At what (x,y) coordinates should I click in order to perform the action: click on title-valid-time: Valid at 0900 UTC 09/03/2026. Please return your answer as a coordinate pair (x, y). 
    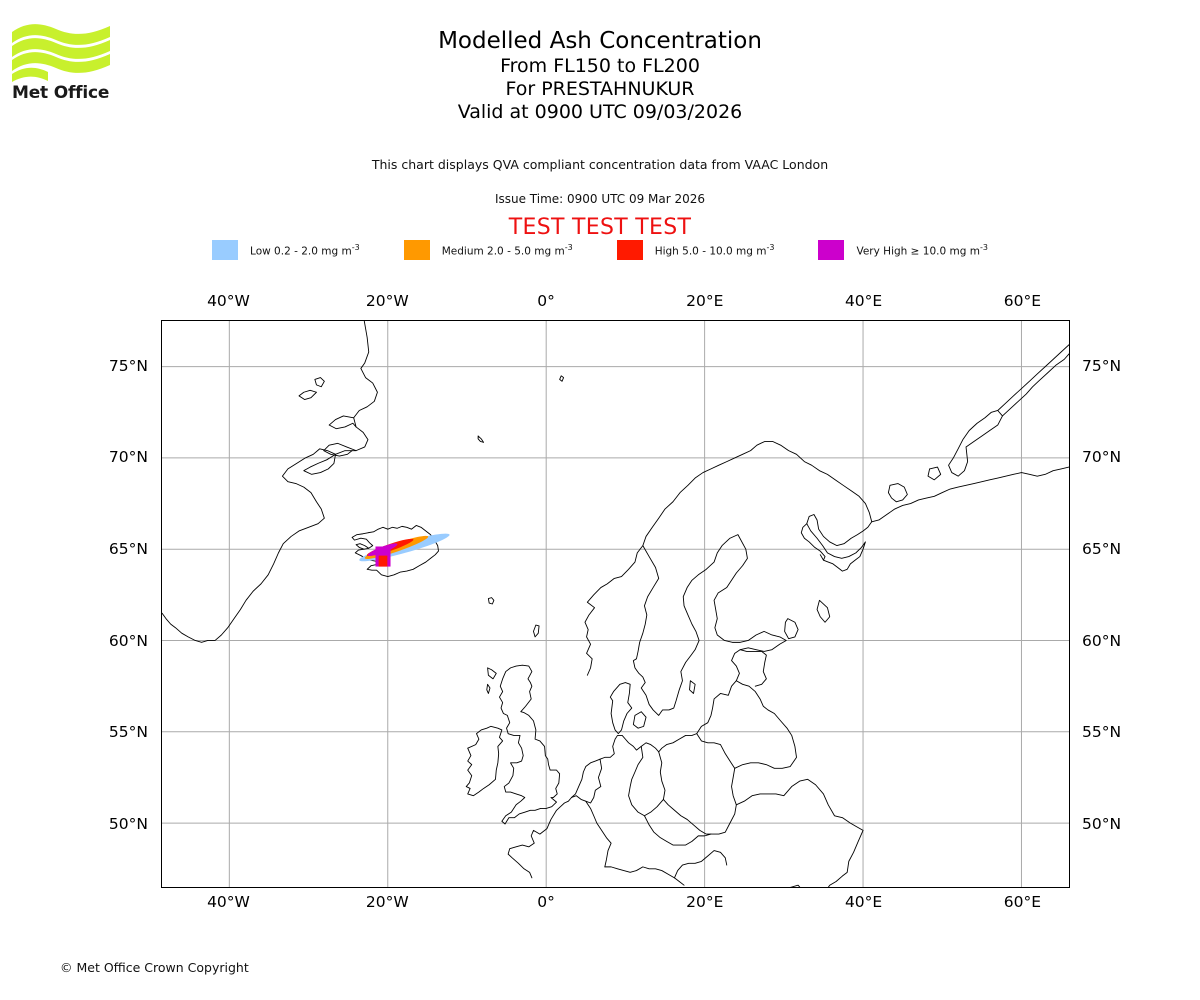
    Looking at the image, I should click on (600, 112).